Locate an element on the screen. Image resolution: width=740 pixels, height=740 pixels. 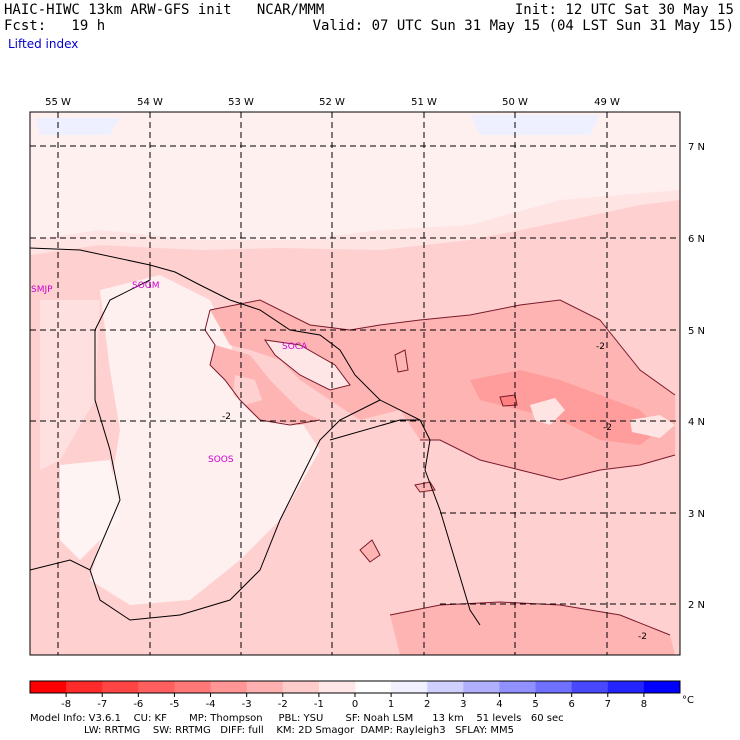
colorbar-tick-label: 8 is located at coordinates (644, 704).